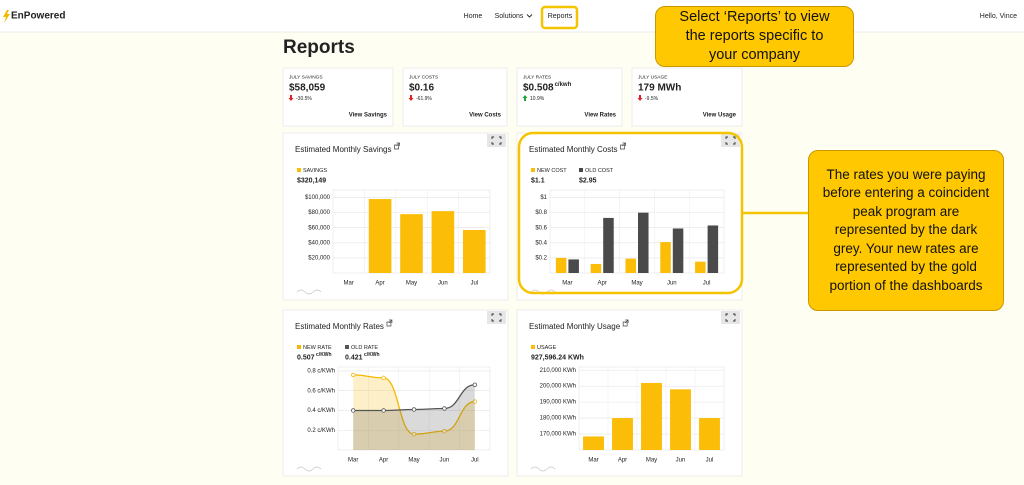 This screenshot has width=1024, height=485. I want to click on legend-label: OLD RATE, so click(364, 348).